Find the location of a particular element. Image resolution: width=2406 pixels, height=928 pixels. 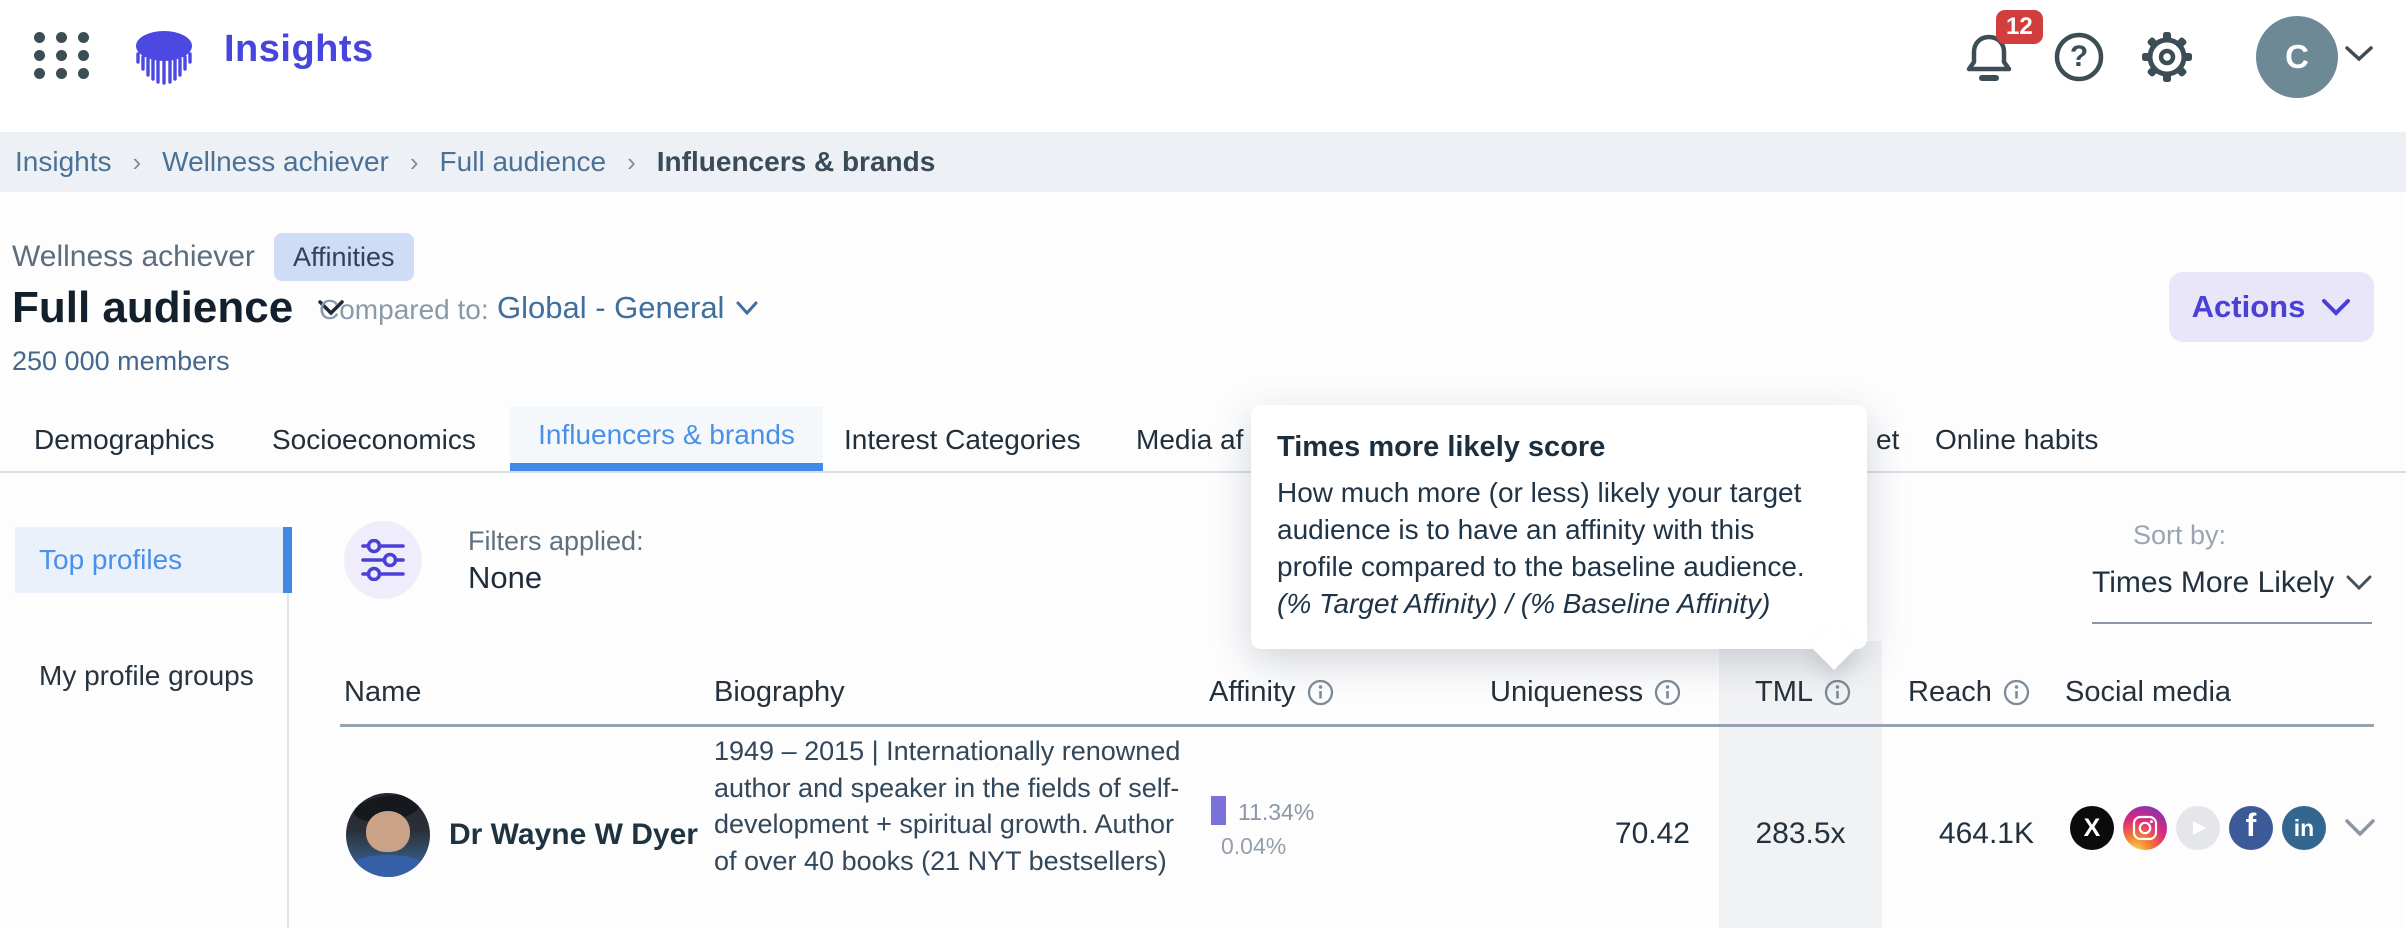

tab-socioeconomics: Socioeconomics is located at coordinates (374, 439).